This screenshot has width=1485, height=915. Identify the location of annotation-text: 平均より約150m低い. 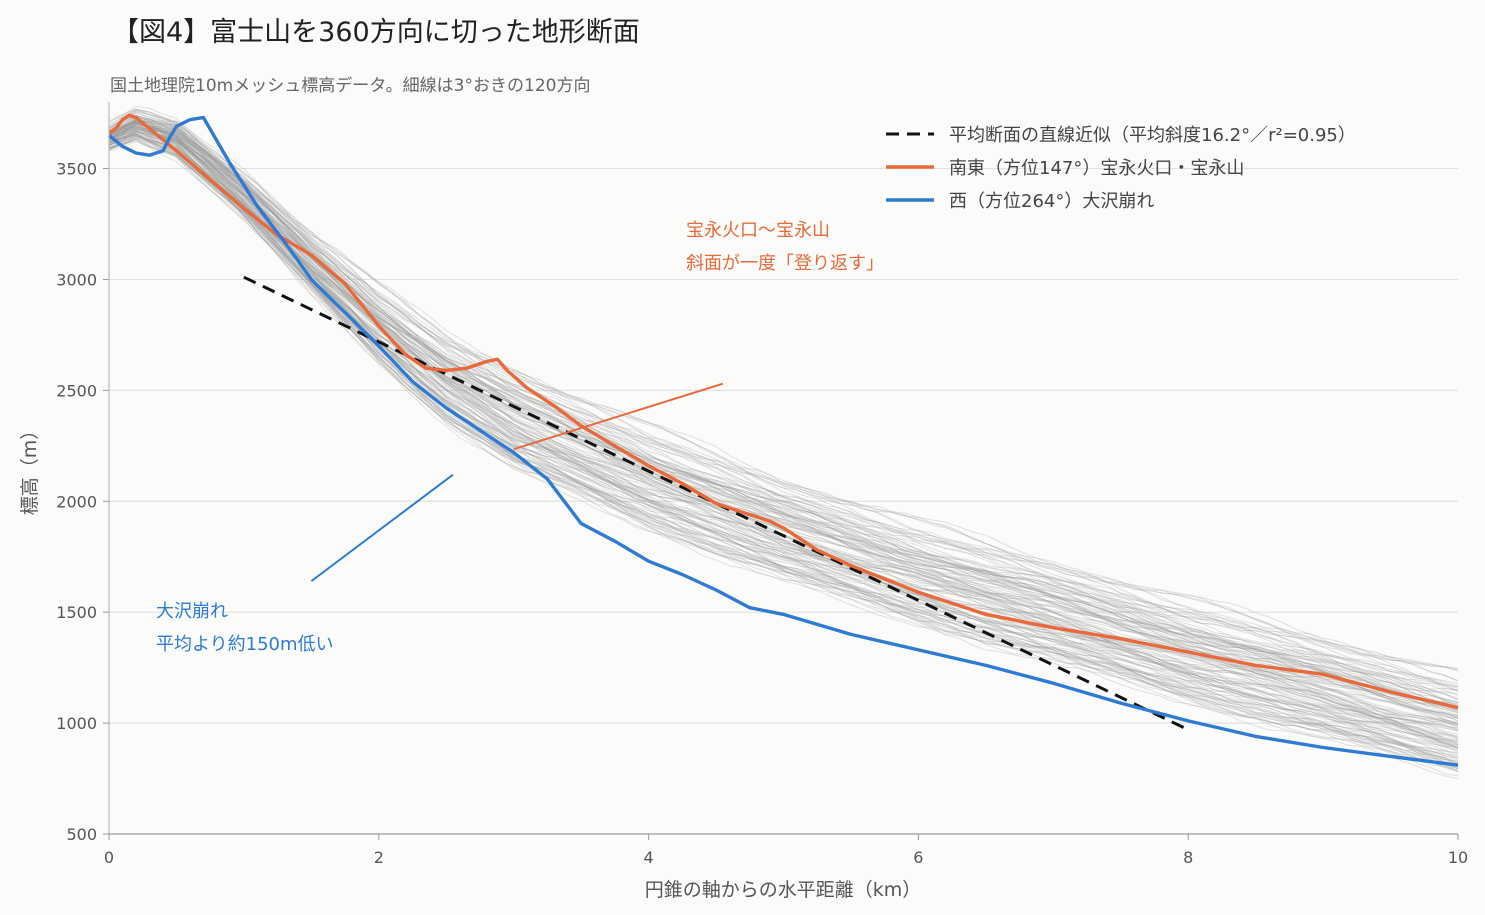
(245, 644).